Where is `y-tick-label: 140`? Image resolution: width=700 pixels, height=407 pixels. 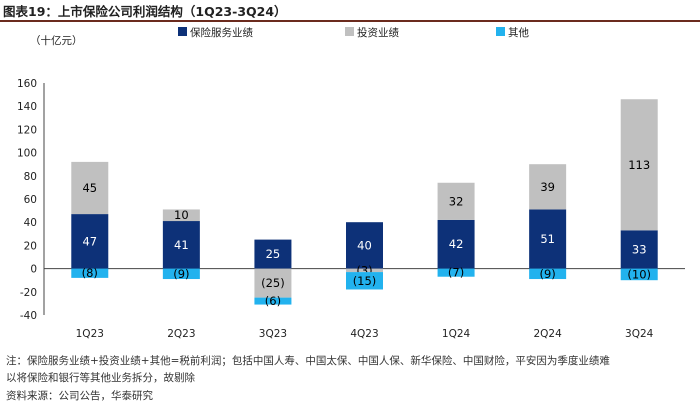
y-tick-label: 140 is located at coordinates (27, 107).